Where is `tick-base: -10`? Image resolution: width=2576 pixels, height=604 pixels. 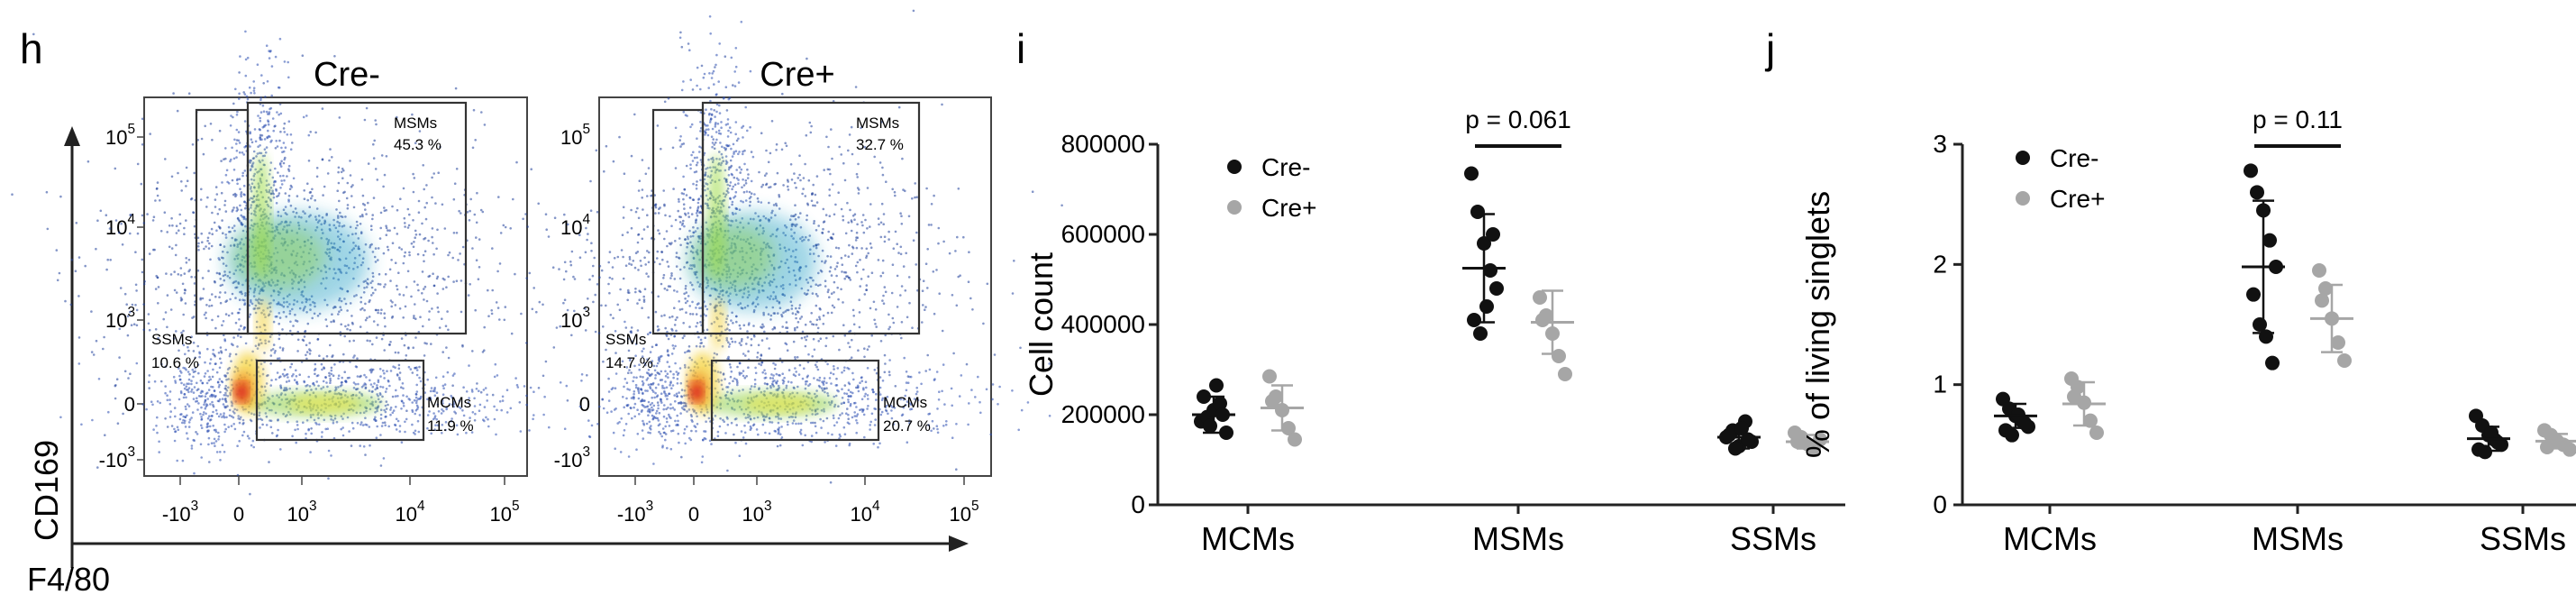 tick-base: -10 is located at coordinates (568, 460).